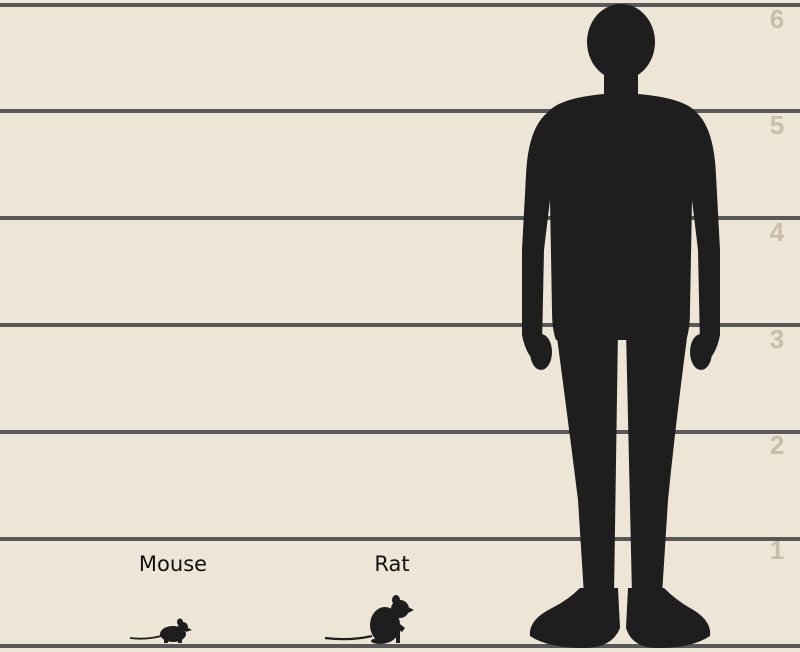 This screenshot has width=800, height=652. Describe the element at coordinates (777, 19) in the screenshot. I see `tick-label-6: 6` at that location.